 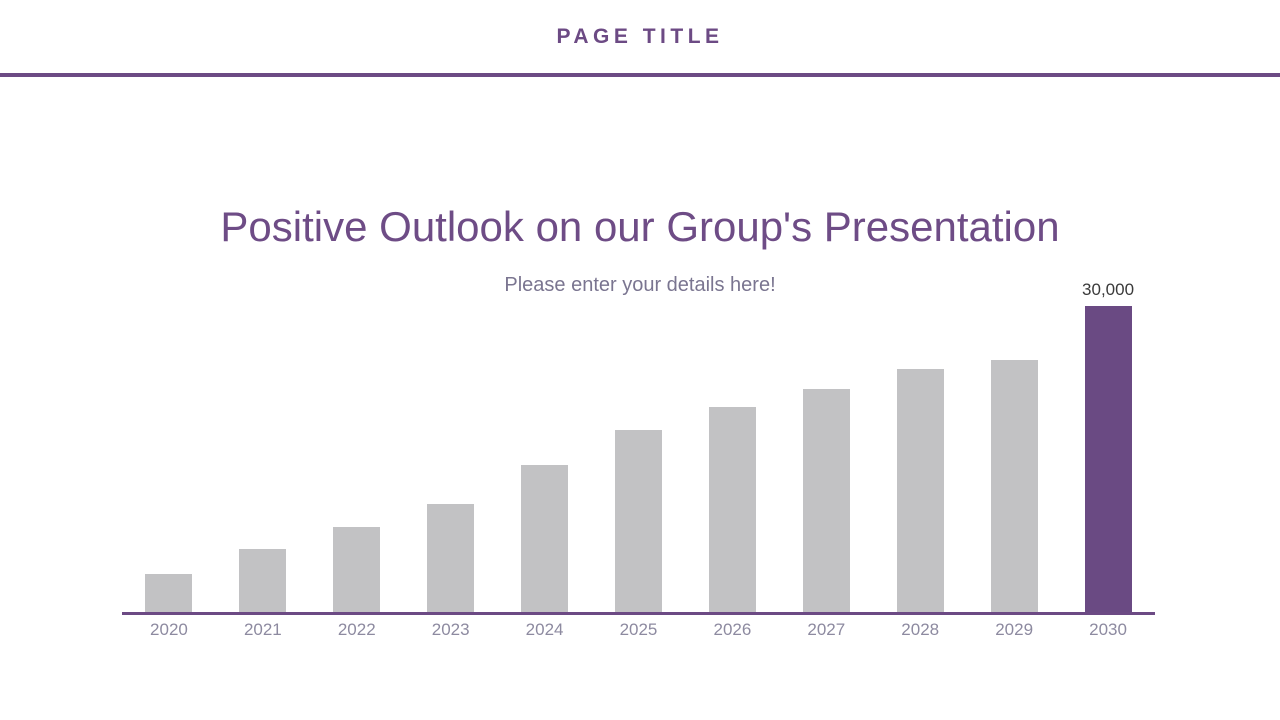 I want to click on header-divider, so click(x=640, y=75).